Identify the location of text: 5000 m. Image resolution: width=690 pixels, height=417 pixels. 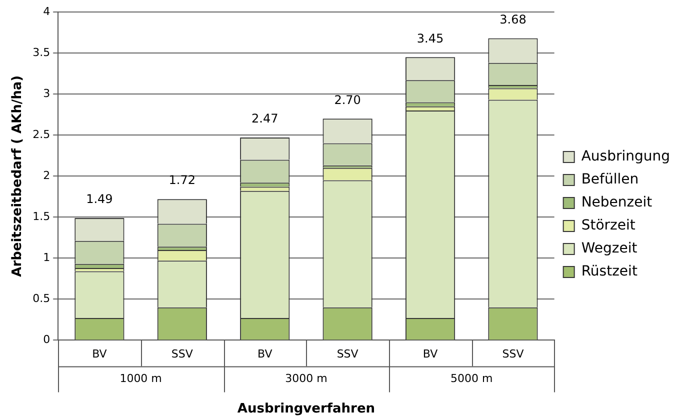
(471, 379).